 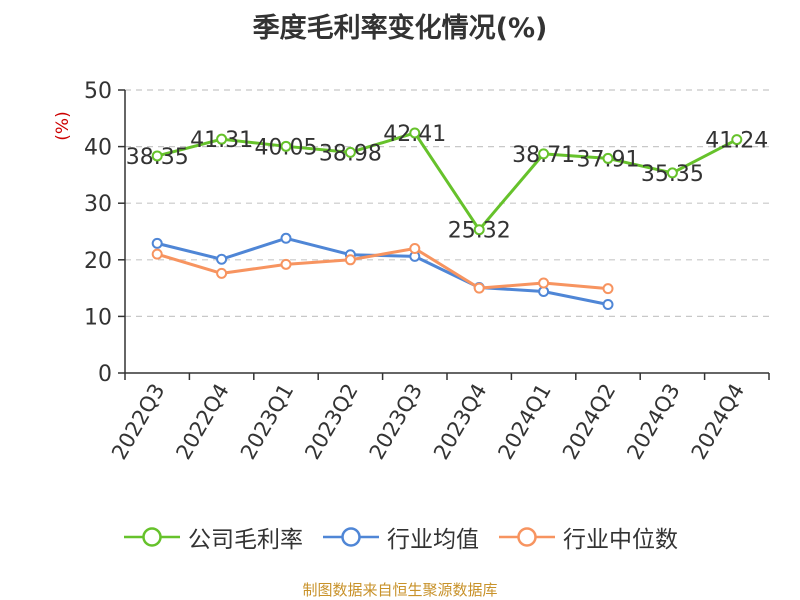 What do you see at coordinates (400, 28) in the screenshot?
I see `chart-title: 季度毛利率变化情况(%)` at bounding box center [400, 28].